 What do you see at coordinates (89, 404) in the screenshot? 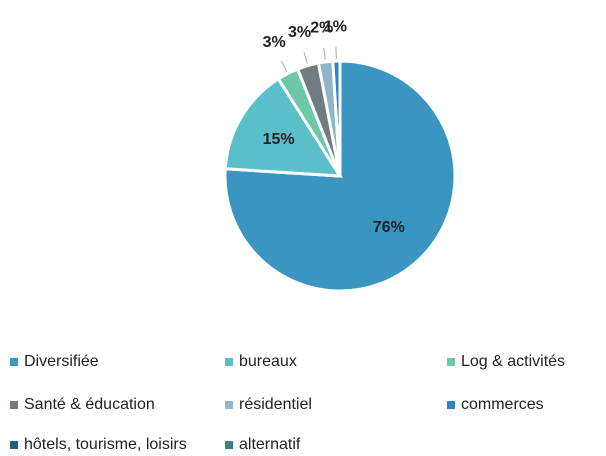
I see `legend-label: Santé & éducation` at bounding box center [89, 404].